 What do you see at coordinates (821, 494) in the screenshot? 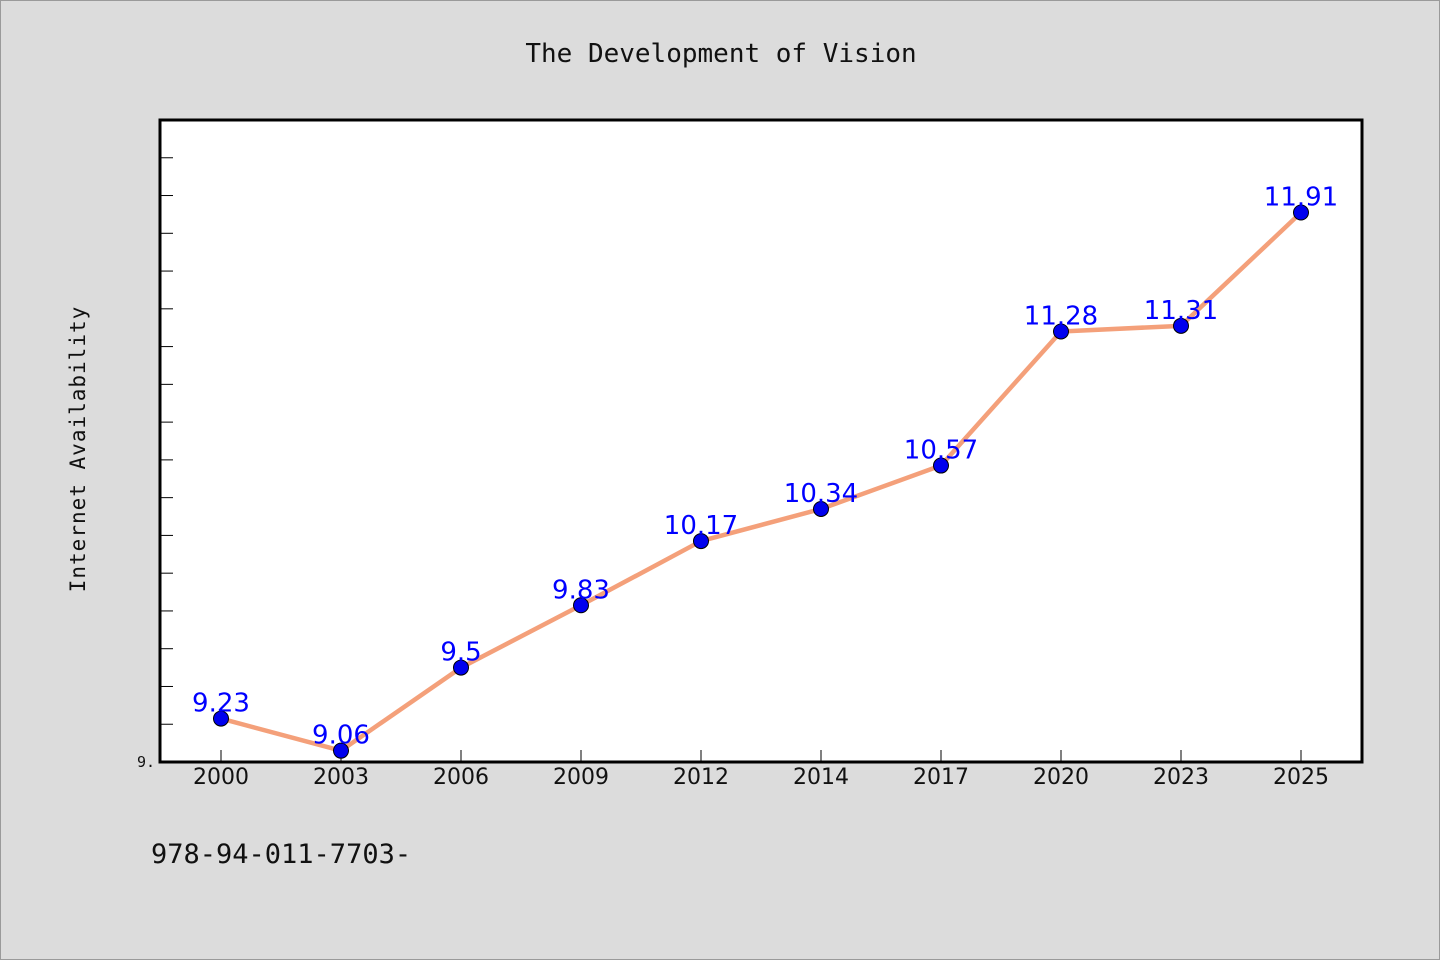
I see `data-label: 10.34` at bounding box center [821, 494].